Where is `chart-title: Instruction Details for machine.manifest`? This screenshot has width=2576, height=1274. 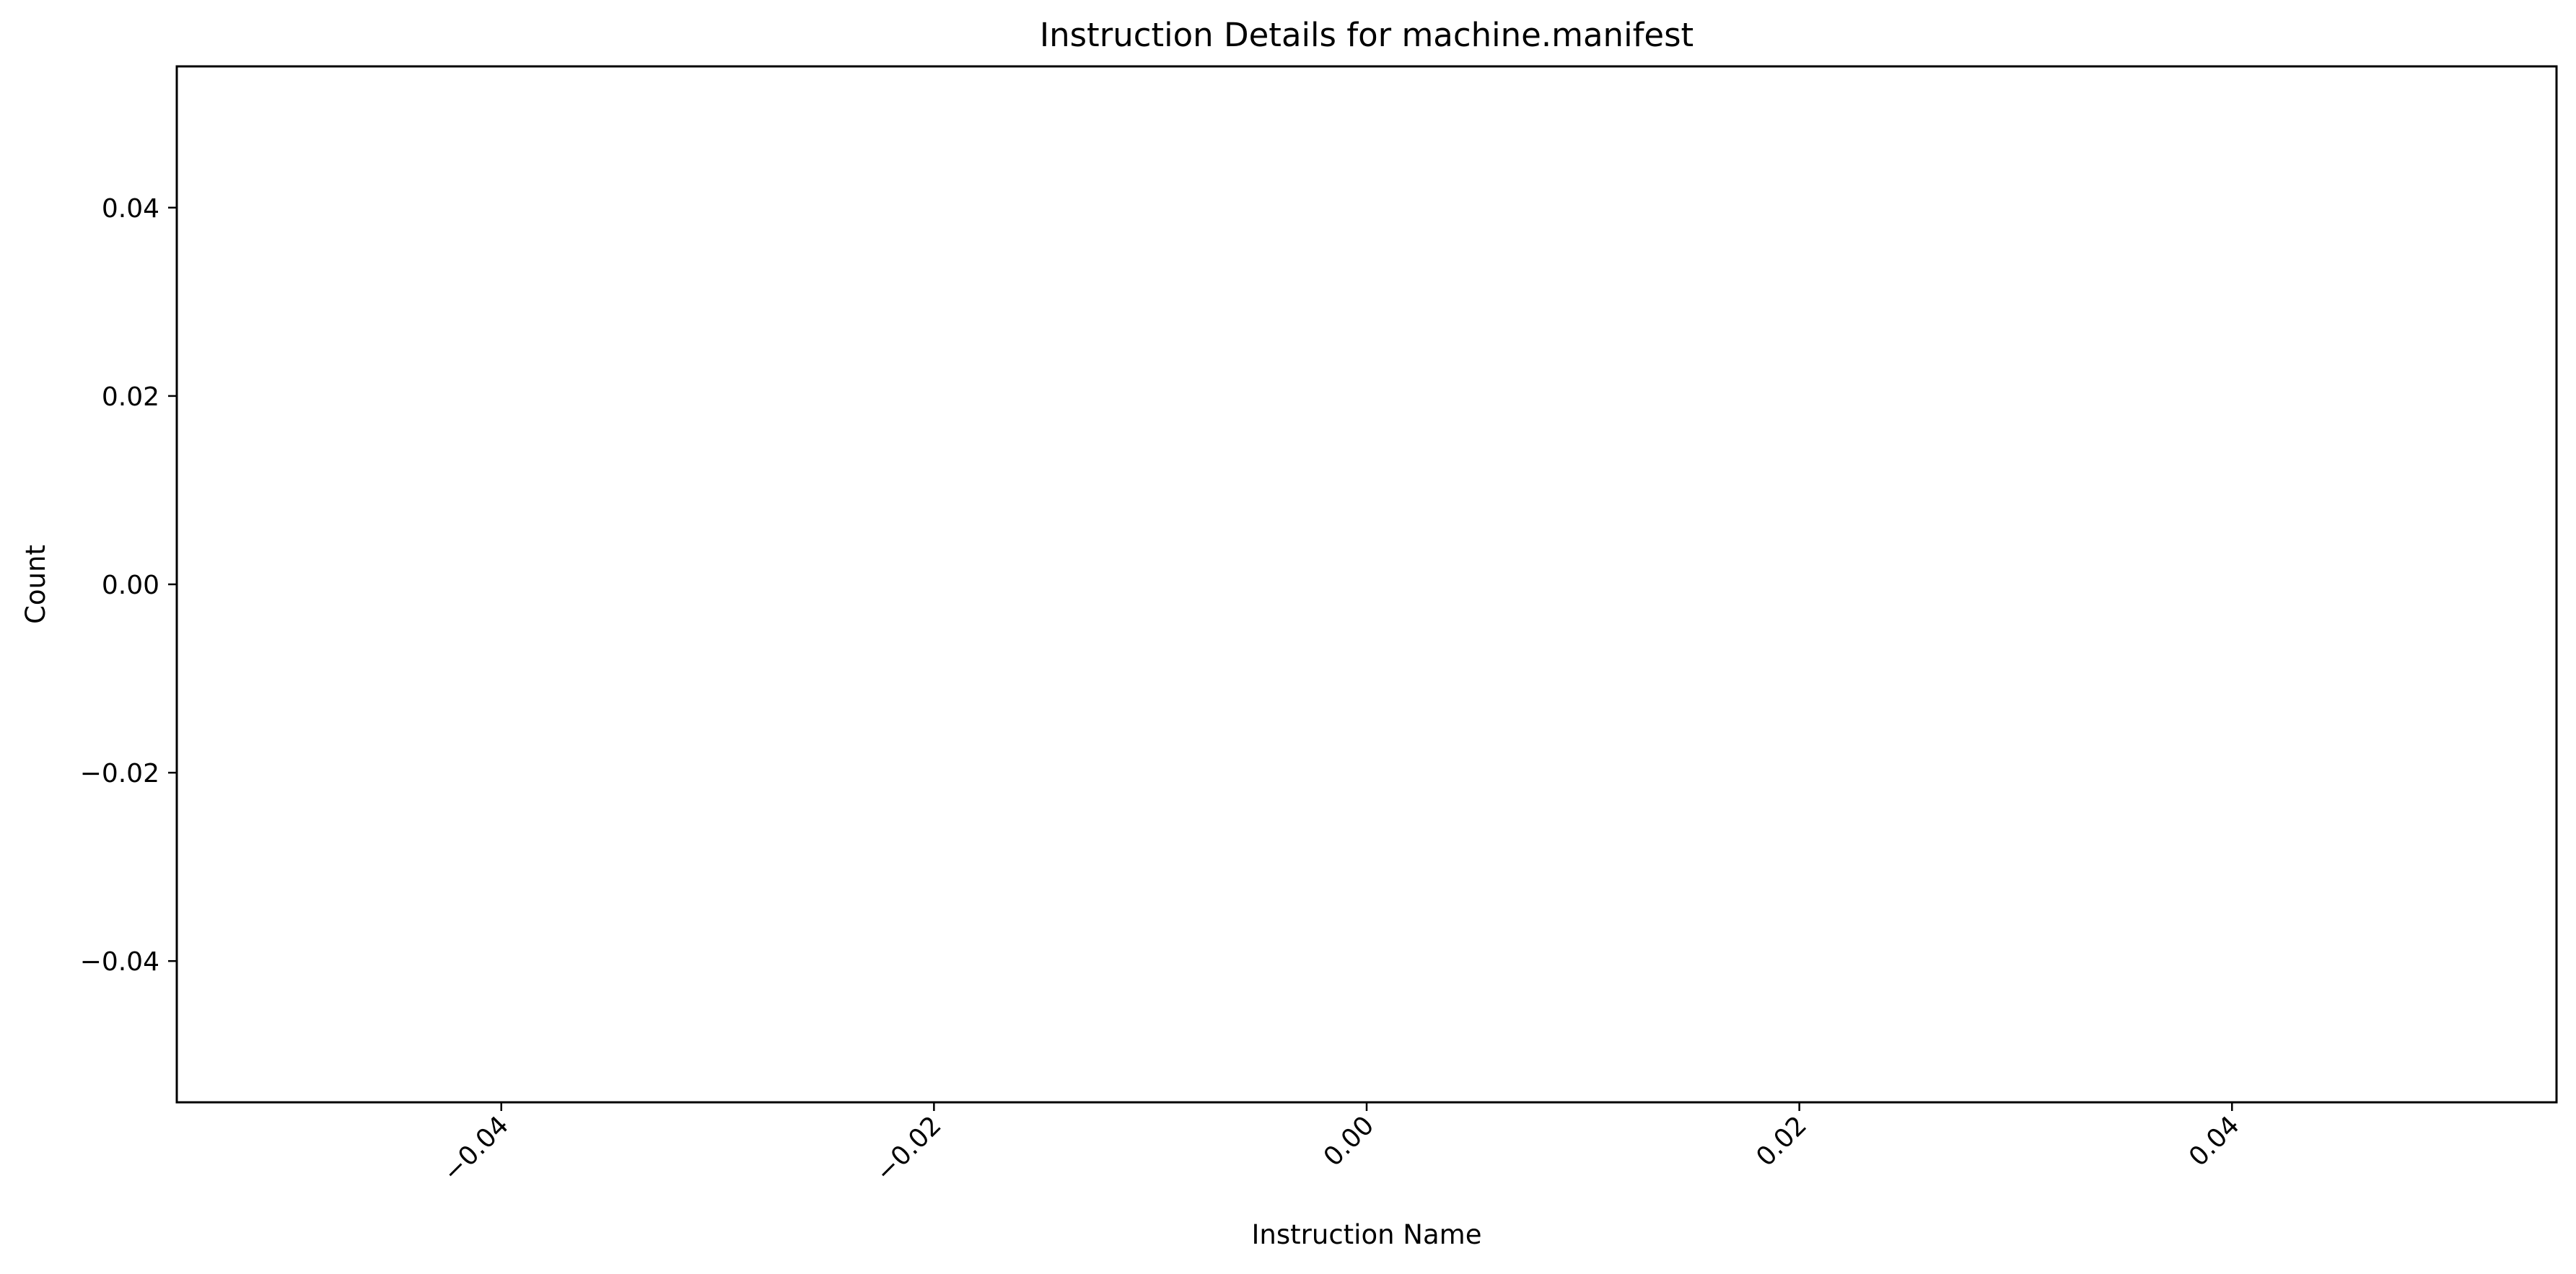 chart-title: Instruction Details for machine.manifest is located at coordinates (1367, 35).